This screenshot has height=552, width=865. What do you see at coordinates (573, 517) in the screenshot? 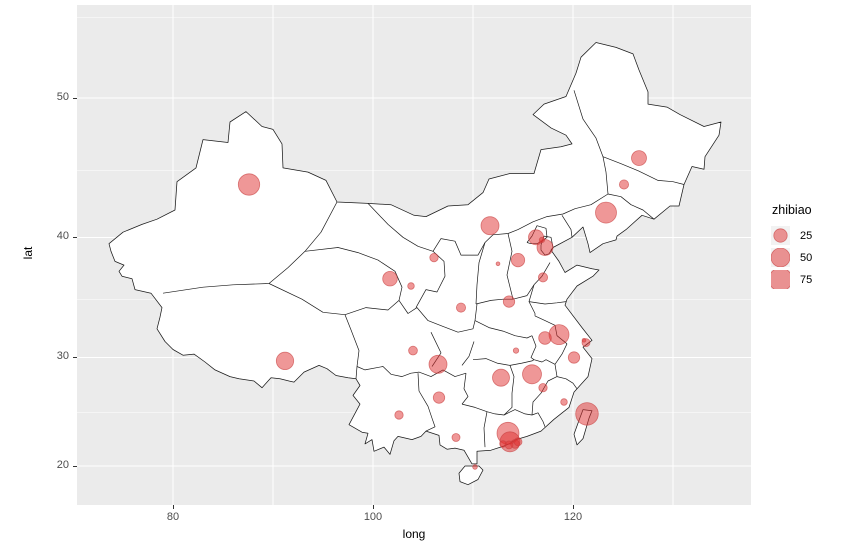
I see `x-tick-label: 120` at bounding box center [573, 517].